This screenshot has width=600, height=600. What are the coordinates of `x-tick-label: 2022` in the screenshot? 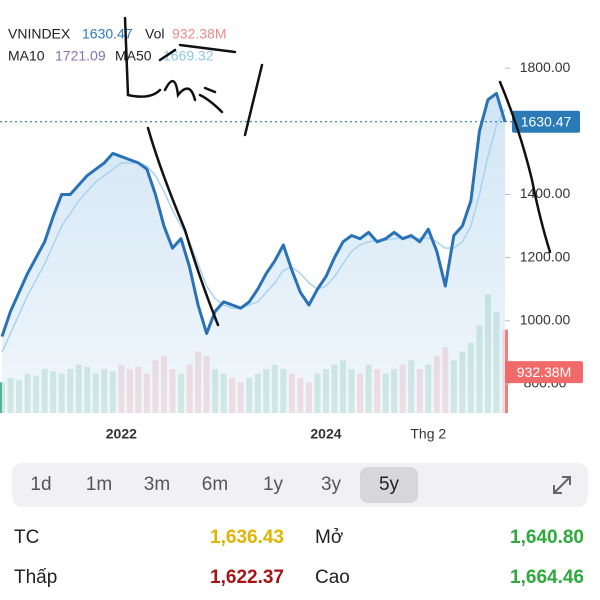 It's located at (121, 434).